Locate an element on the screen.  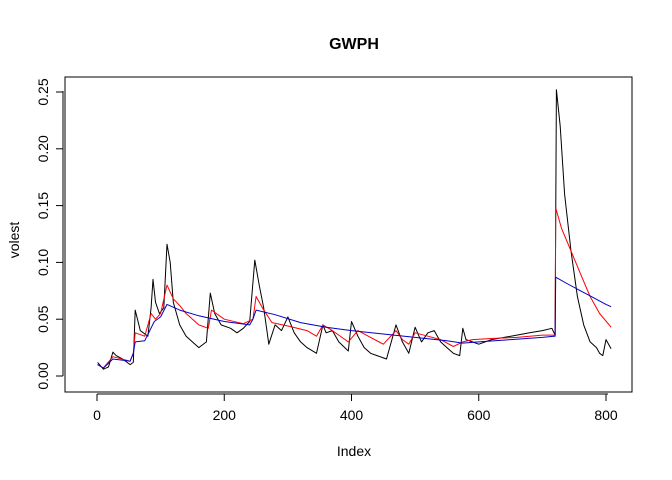
x-ticks: 0 200 400 600 800 is located at coordinates (355, 408).